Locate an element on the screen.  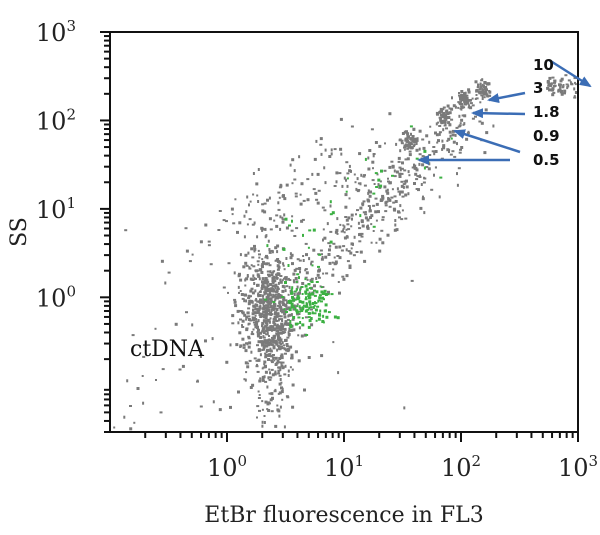
dose-label: 10 is located at coordinates (543, 65).